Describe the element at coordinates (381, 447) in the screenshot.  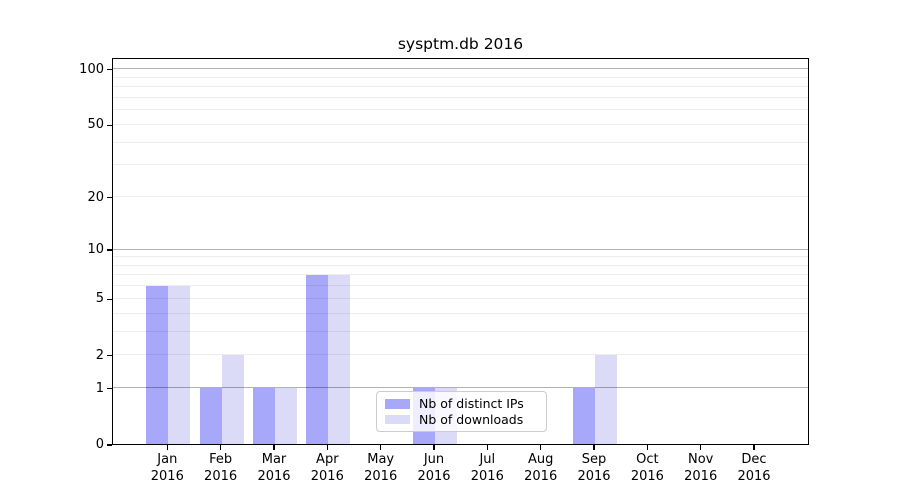
I see `xtick-mark-may` at that location.